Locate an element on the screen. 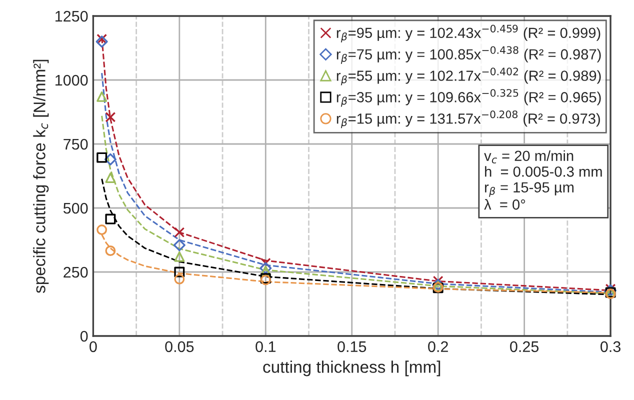  y-tick-label: 1000 is located at coordinates (72, 80).